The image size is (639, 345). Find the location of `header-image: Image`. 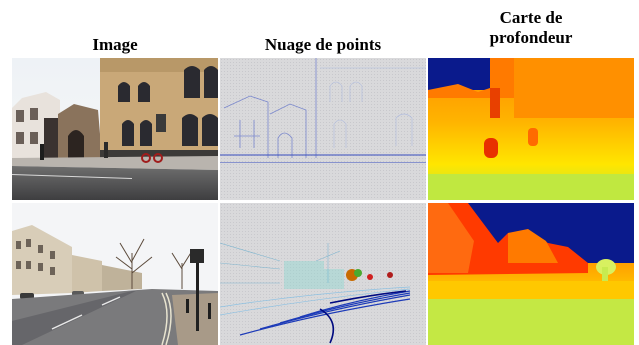

header-image: Image is located at coordinates (115, 29).